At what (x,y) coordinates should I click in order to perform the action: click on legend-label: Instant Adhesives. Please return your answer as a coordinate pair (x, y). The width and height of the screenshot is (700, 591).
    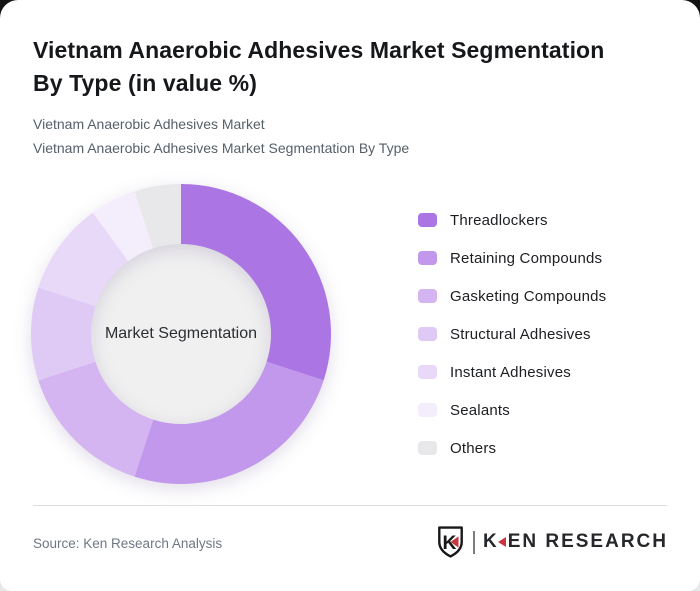
    Looking at the image, I should click on (510, 372).